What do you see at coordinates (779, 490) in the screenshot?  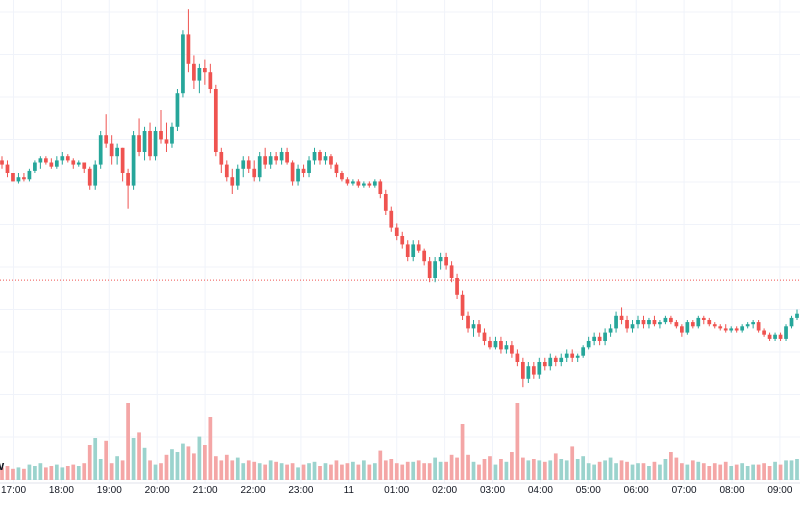 I see `x-tick-label: 09:00` at bounding box center [779, 490].